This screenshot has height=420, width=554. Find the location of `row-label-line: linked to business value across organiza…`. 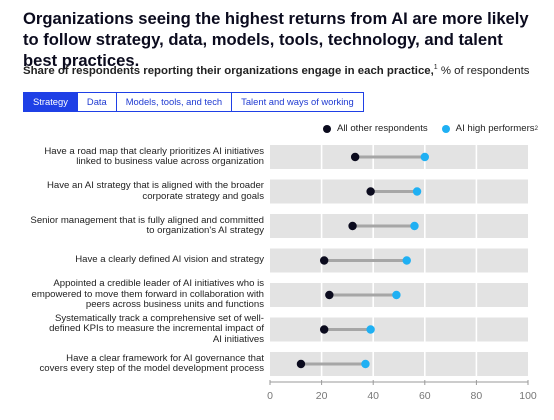

row-label-line: linked to business value across organiza… is located at coordinates (170, 161).